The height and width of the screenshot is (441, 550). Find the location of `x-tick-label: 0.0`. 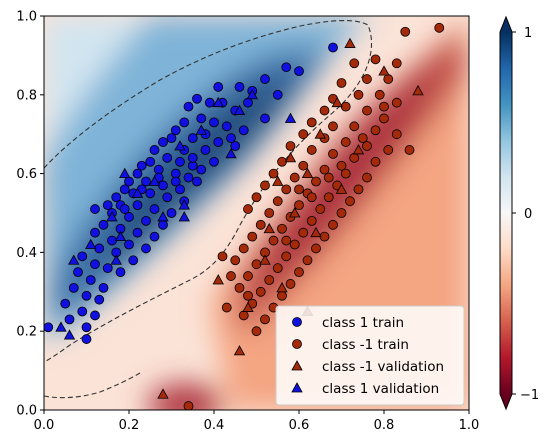

x-tick-label: 0.0 is located at coordinates (44, 425).